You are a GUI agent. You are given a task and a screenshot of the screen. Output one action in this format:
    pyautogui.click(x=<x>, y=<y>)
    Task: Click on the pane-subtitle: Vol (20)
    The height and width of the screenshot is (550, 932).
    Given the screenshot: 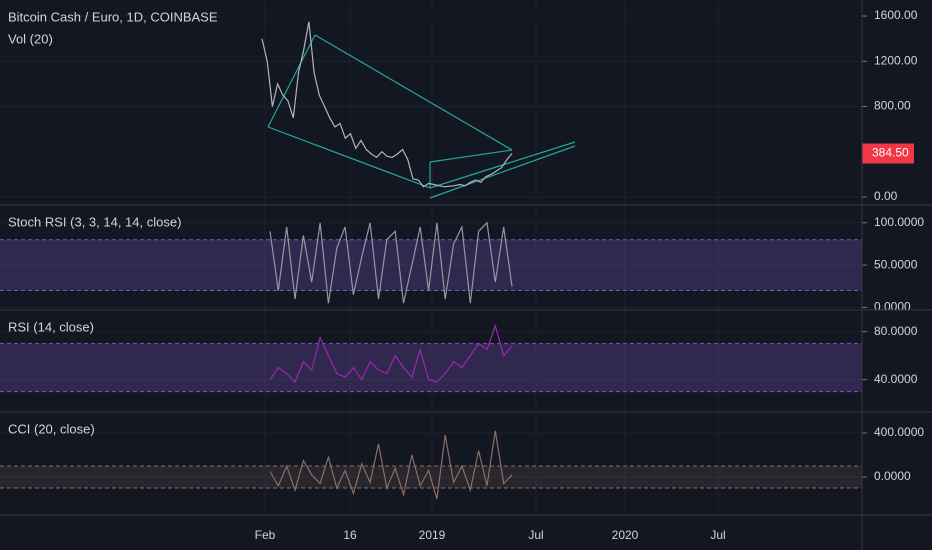 What is the action you would take?
    pyautogui.click(x=30, y=38)
    